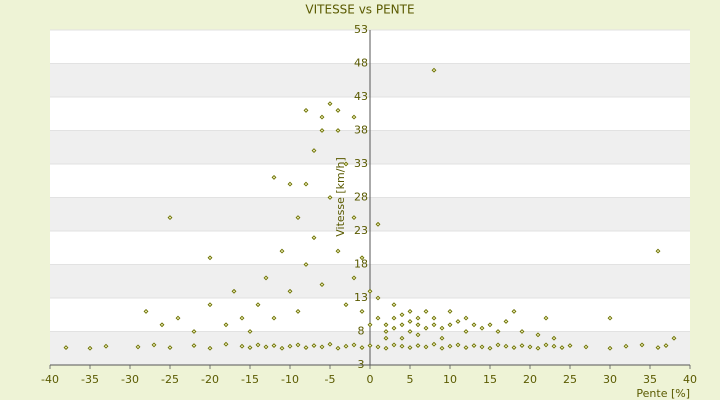 The width and height of the screenshot is (720, 400). Describe the element at coordinates (361, 230) in the screenshot. I see `y-tick-label: 23` at that location.